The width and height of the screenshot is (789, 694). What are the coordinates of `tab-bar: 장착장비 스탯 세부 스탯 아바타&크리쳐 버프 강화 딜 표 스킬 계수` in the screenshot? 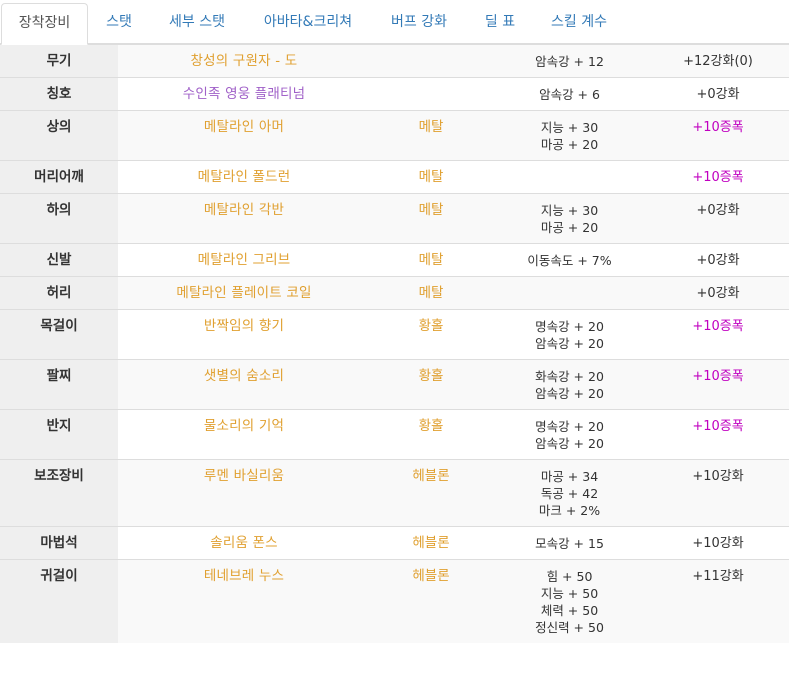 It's located at (394, 22).